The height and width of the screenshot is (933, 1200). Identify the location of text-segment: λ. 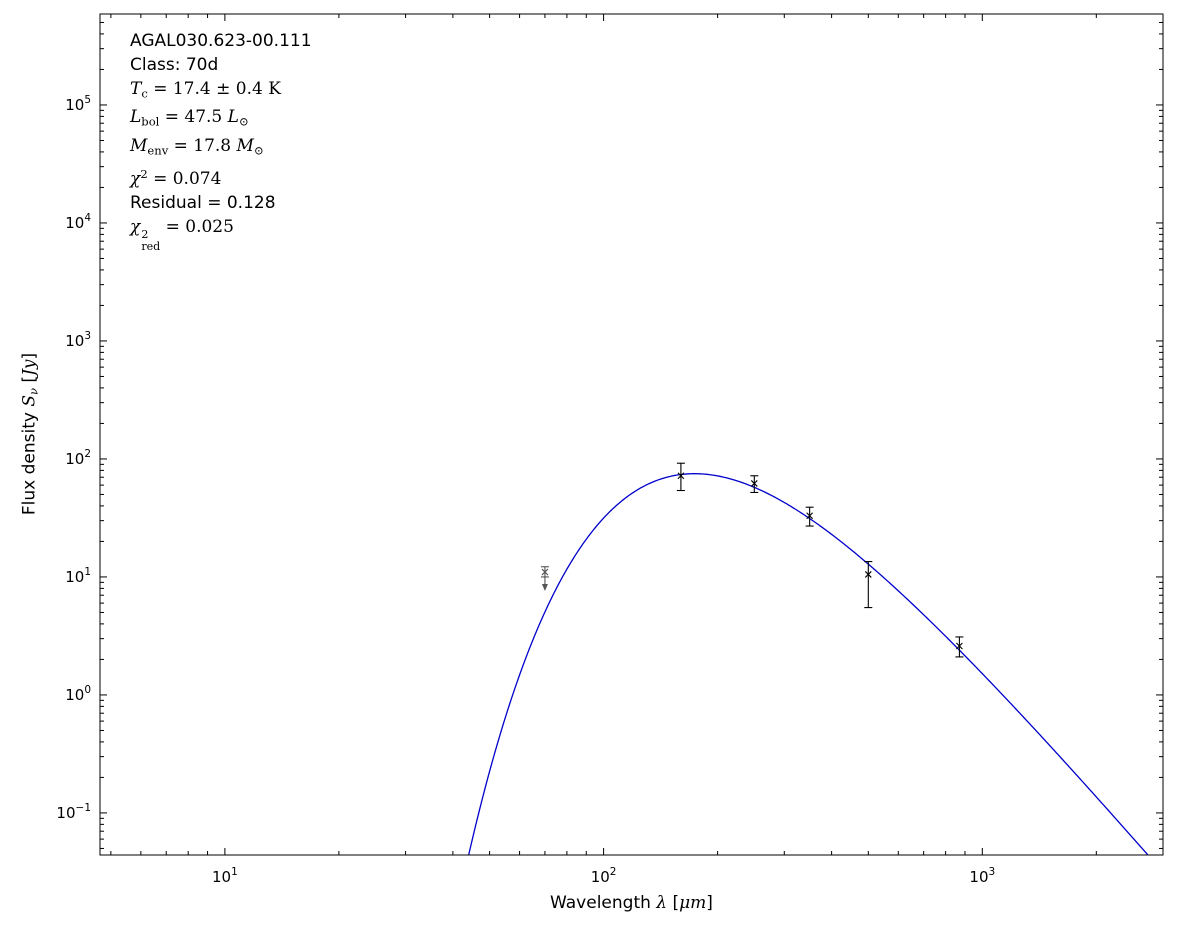
(662, 903).